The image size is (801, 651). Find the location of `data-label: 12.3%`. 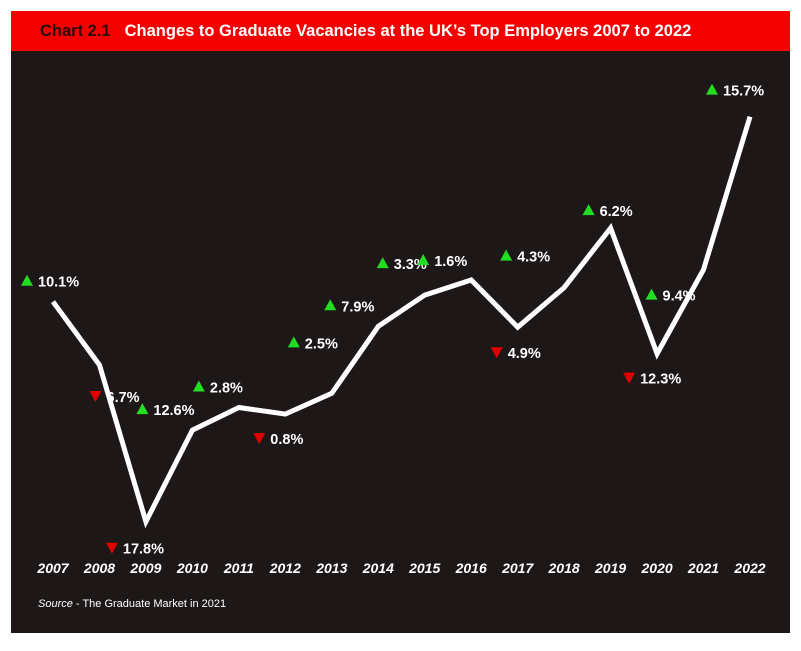

data-label: 12.3% is located at coordinates (660, 380).